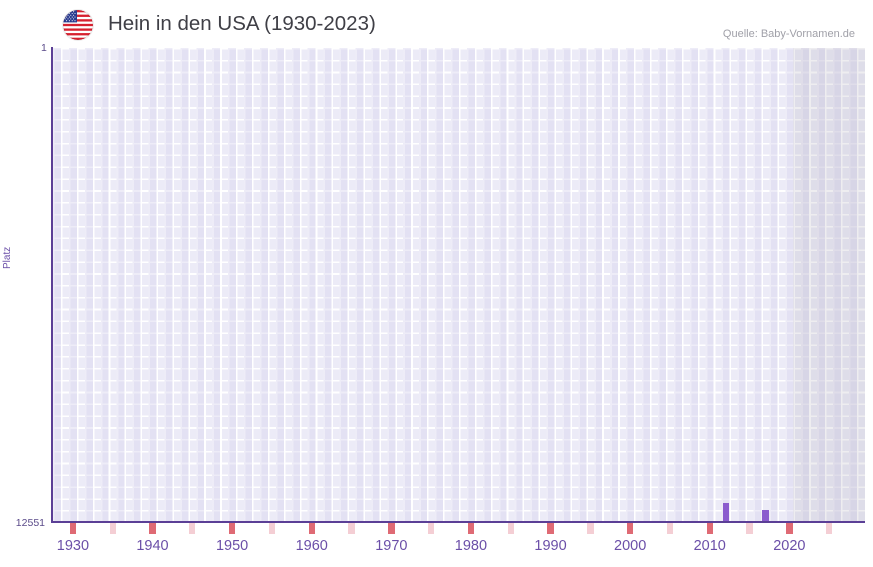  I want to click on x-tick-mark-1990, so click(550, 528).